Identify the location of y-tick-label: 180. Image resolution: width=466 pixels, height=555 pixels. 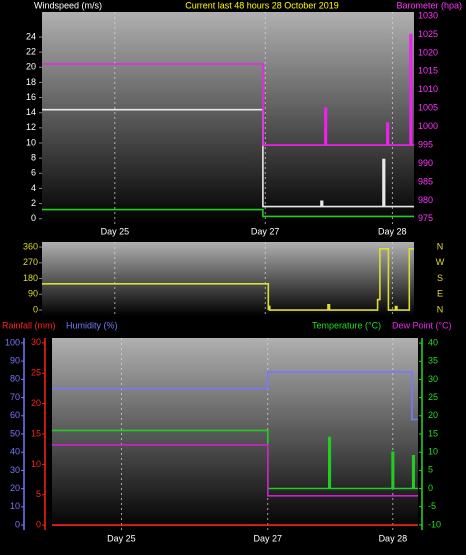
(30, 278).